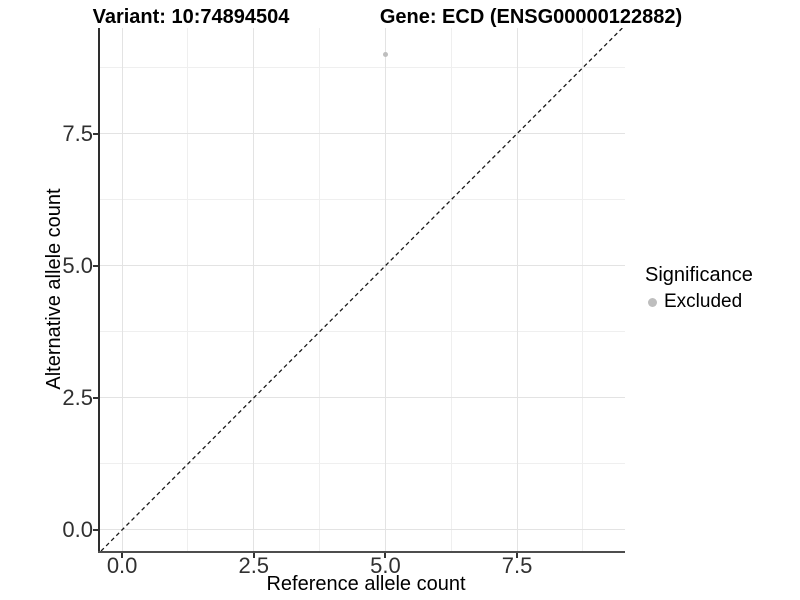 The image size is (800, 600). What do you see at coordinates (517, 565) in the screenshot?
I see `x-tick-label: 7.5` at bounding box center [517, 565].